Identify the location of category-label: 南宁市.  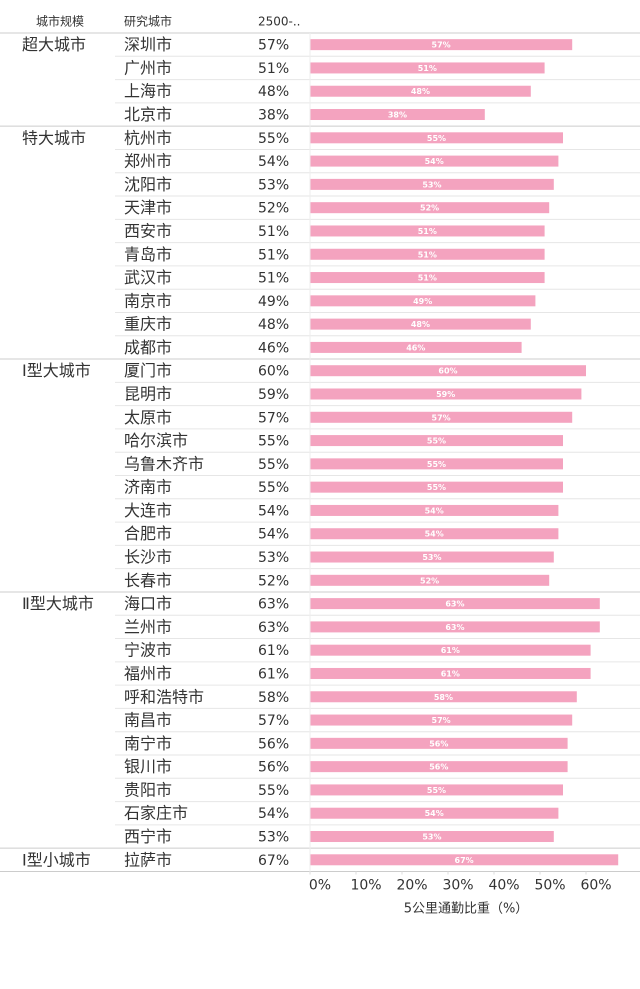
(148, 743).